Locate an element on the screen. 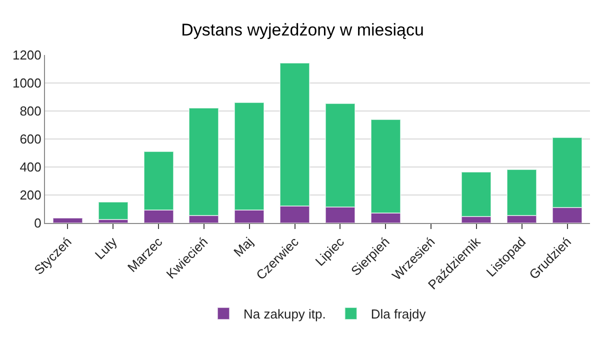 The height and width of the screenshot is (340, 605). legend-label: Dla frajdy is located at coordinates (398, 314).